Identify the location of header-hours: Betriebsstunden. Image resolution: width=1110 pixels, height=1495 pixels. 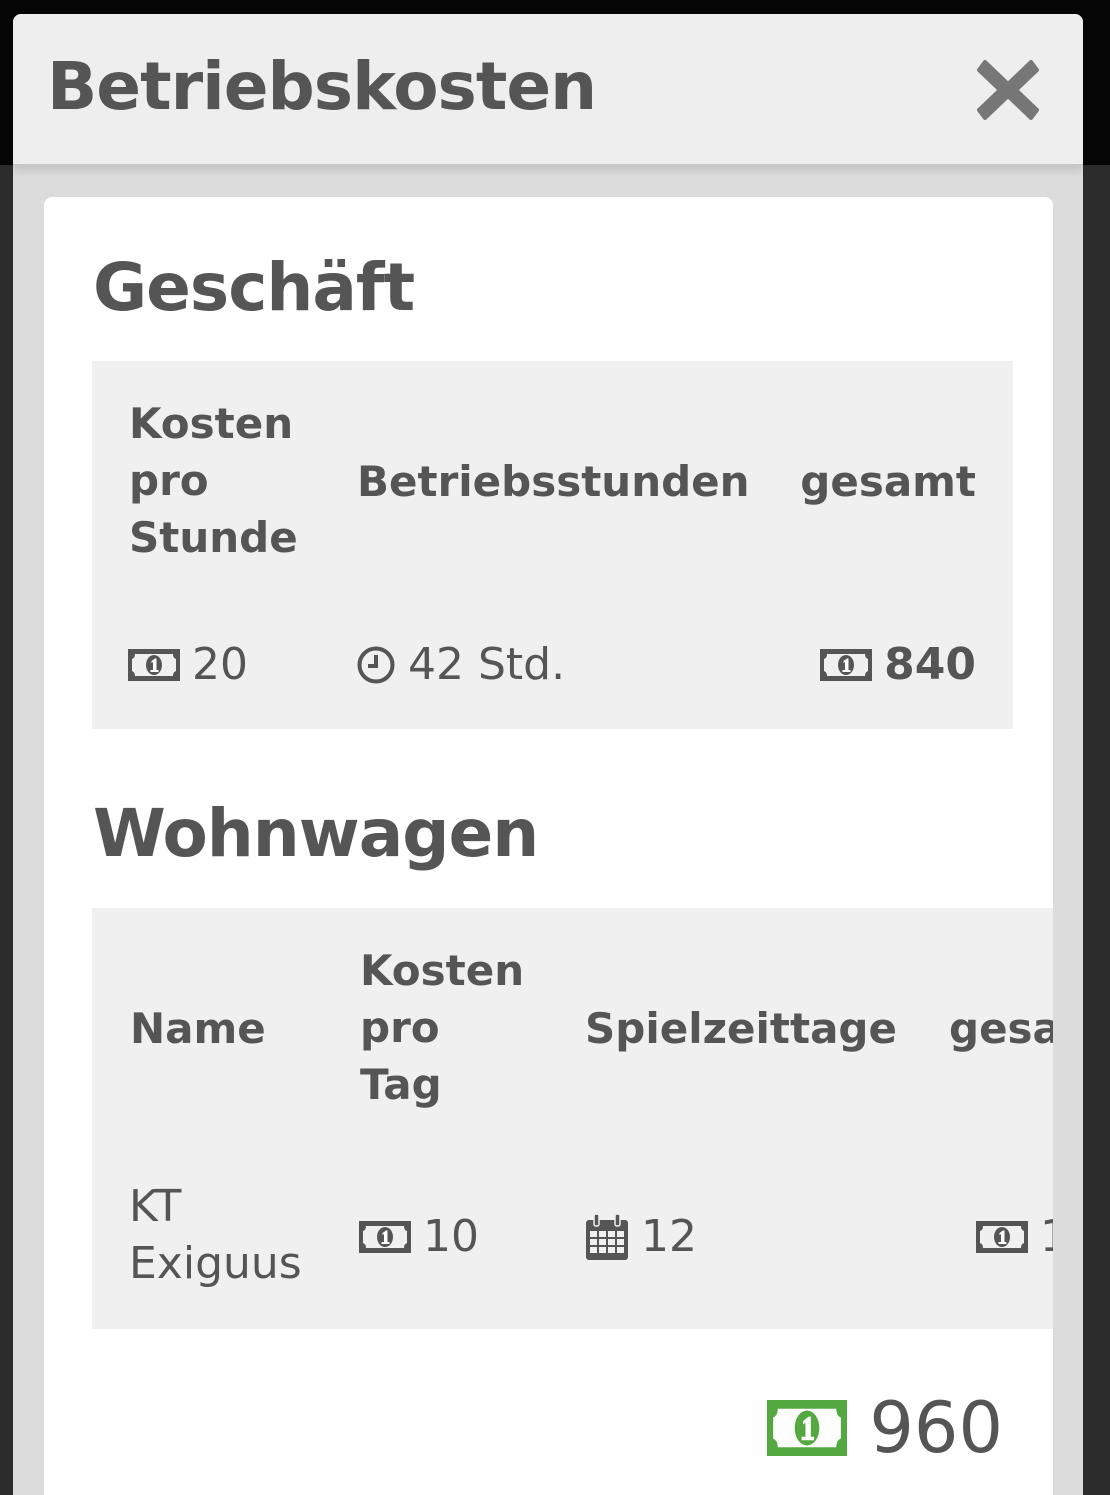
(553, 481).